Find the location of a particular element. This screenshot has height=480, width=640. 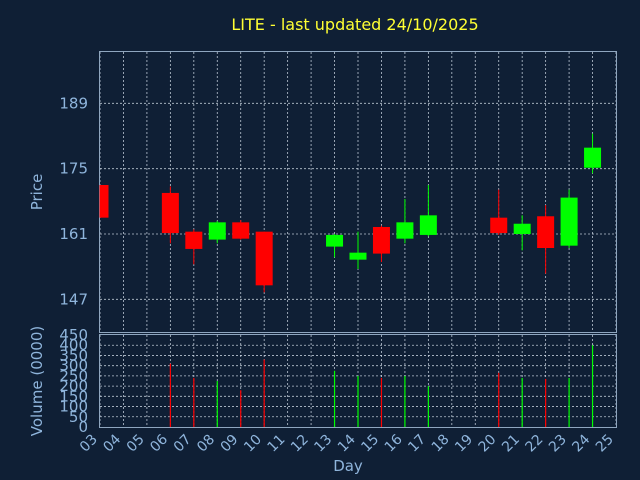

x-tick-label: 07 is located at coordinates (183, 444).